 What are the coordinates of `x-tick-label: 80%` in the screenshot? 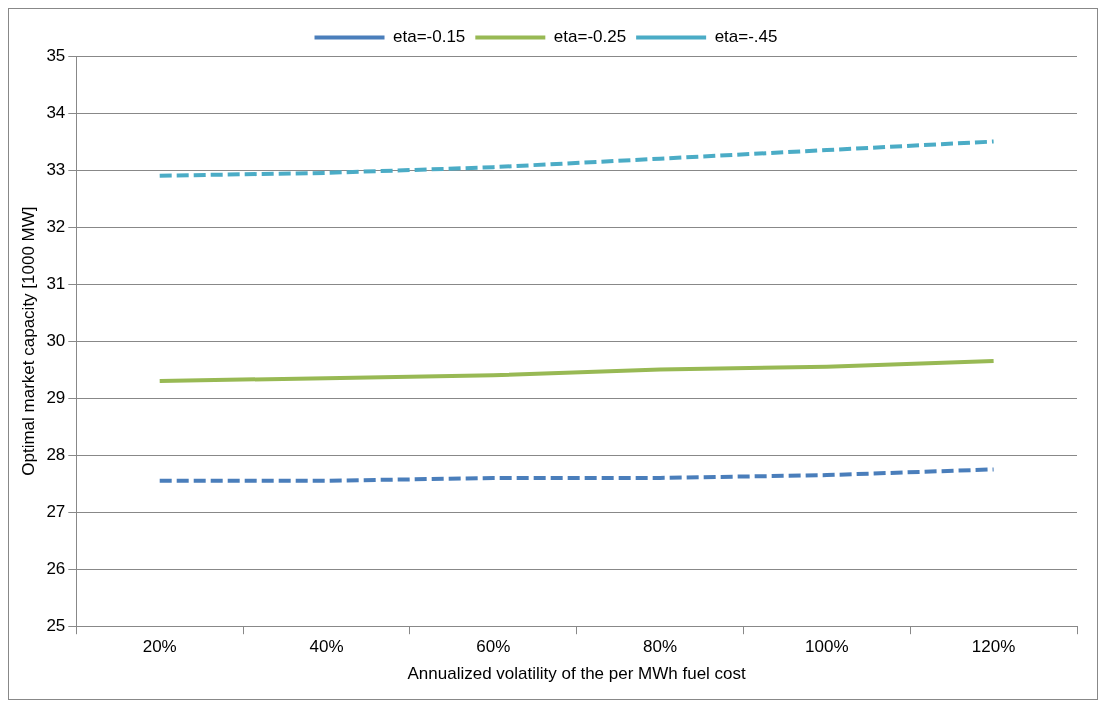 It's located at (660, 647).